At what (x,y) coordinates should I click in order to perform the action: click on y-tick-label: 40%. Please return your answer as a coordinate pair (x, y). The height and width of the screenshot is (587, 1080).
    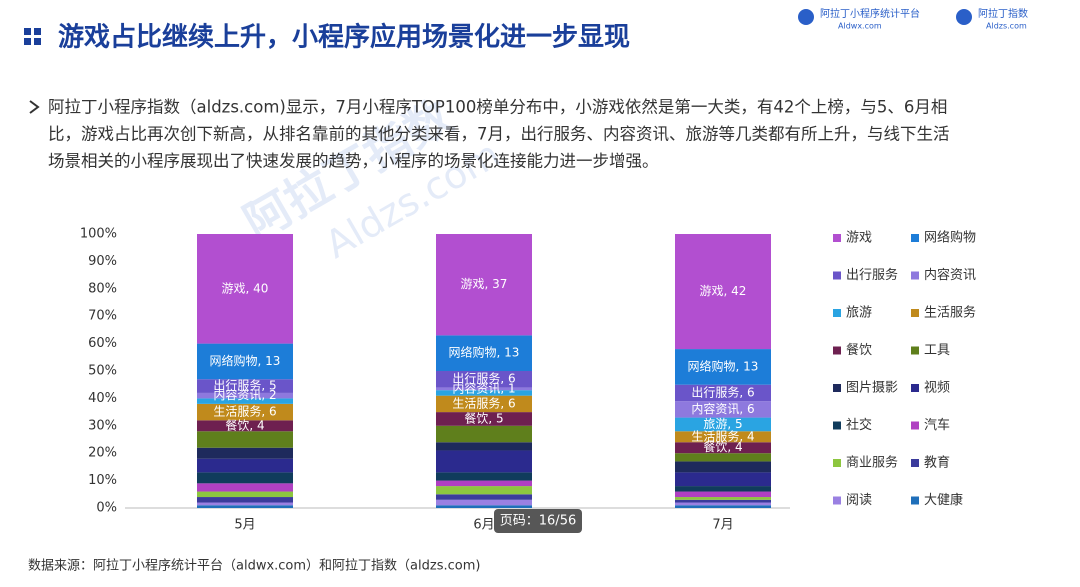
    Looking at the image, I should click on (102, 398).